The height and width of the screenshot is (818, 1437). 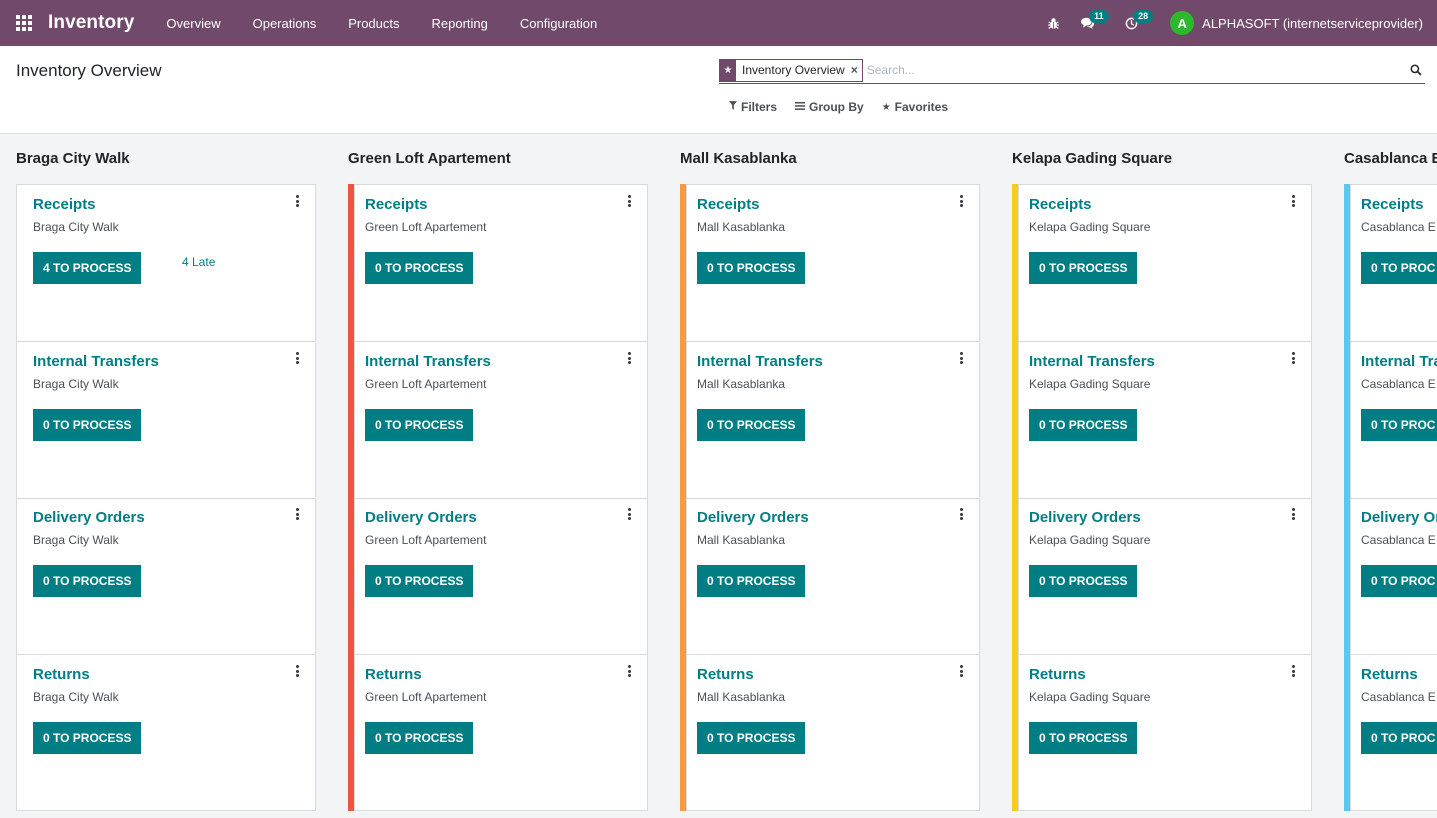 What do you see at coordinates (915, 107) in the screenshot?
I see `favorites-button: ★ Favorites` at bounding box center [915, 107].